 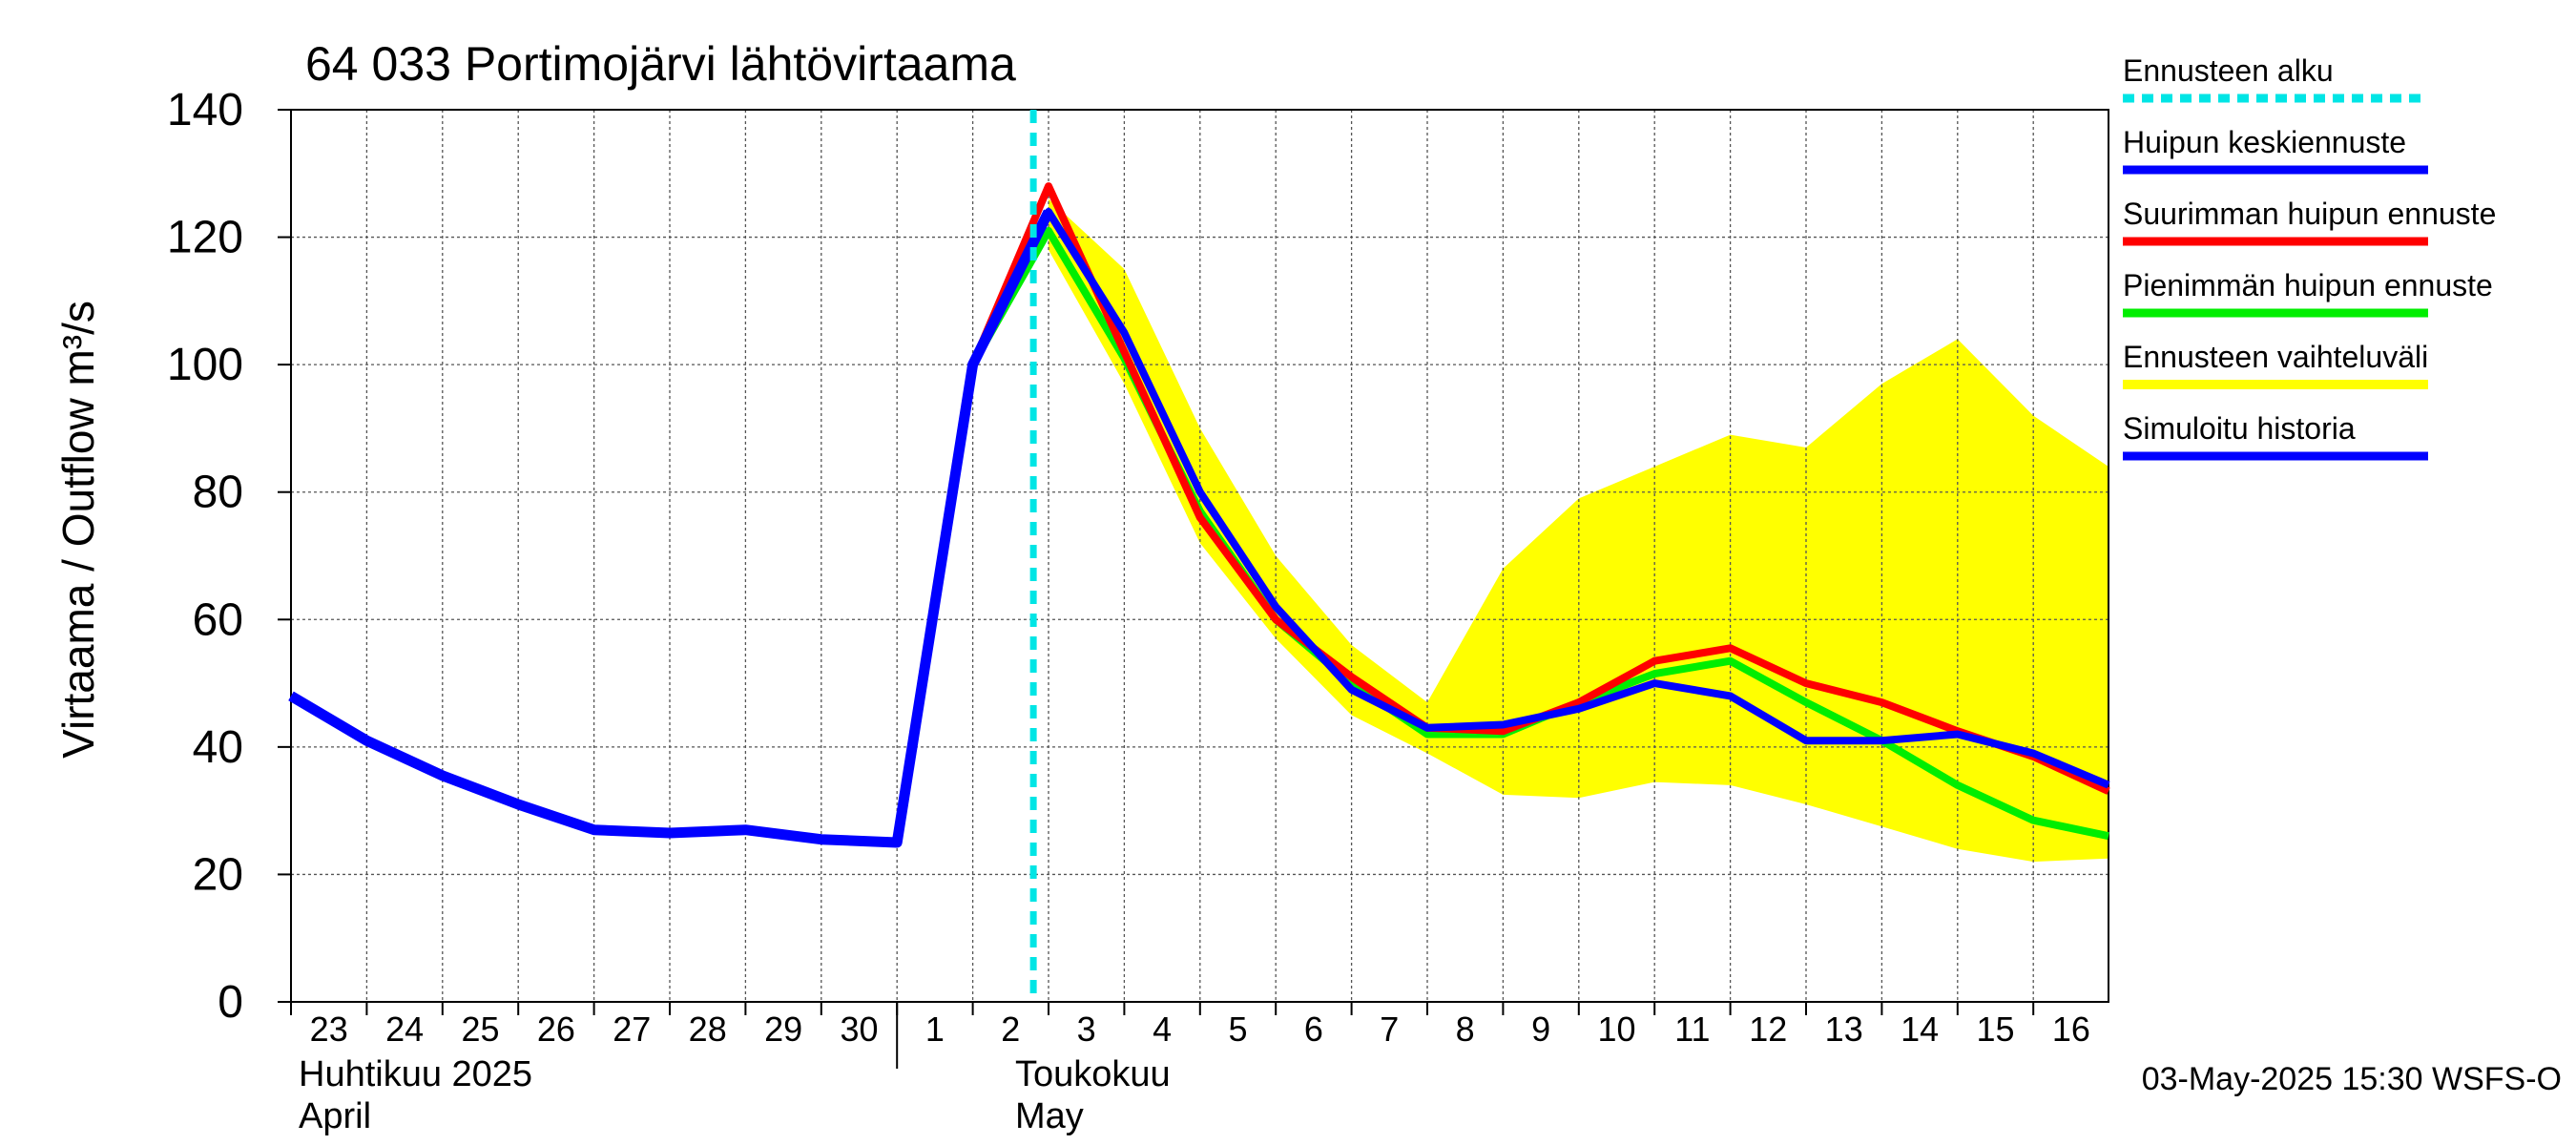 What do you see at coordinates (335, 1116) in the screenshot?
I see `month-label-en: April` at bounding box center [335, 1116].